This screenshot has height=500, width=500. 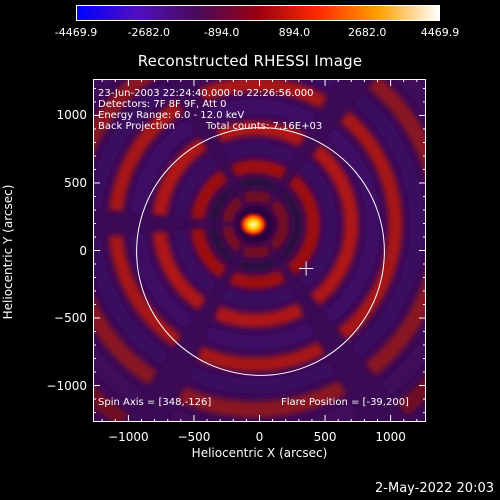 What do you see at coordinates (66, 385) in the screenshot?
I see `y-tick-label: −1000` at bounding box center [66, 385].